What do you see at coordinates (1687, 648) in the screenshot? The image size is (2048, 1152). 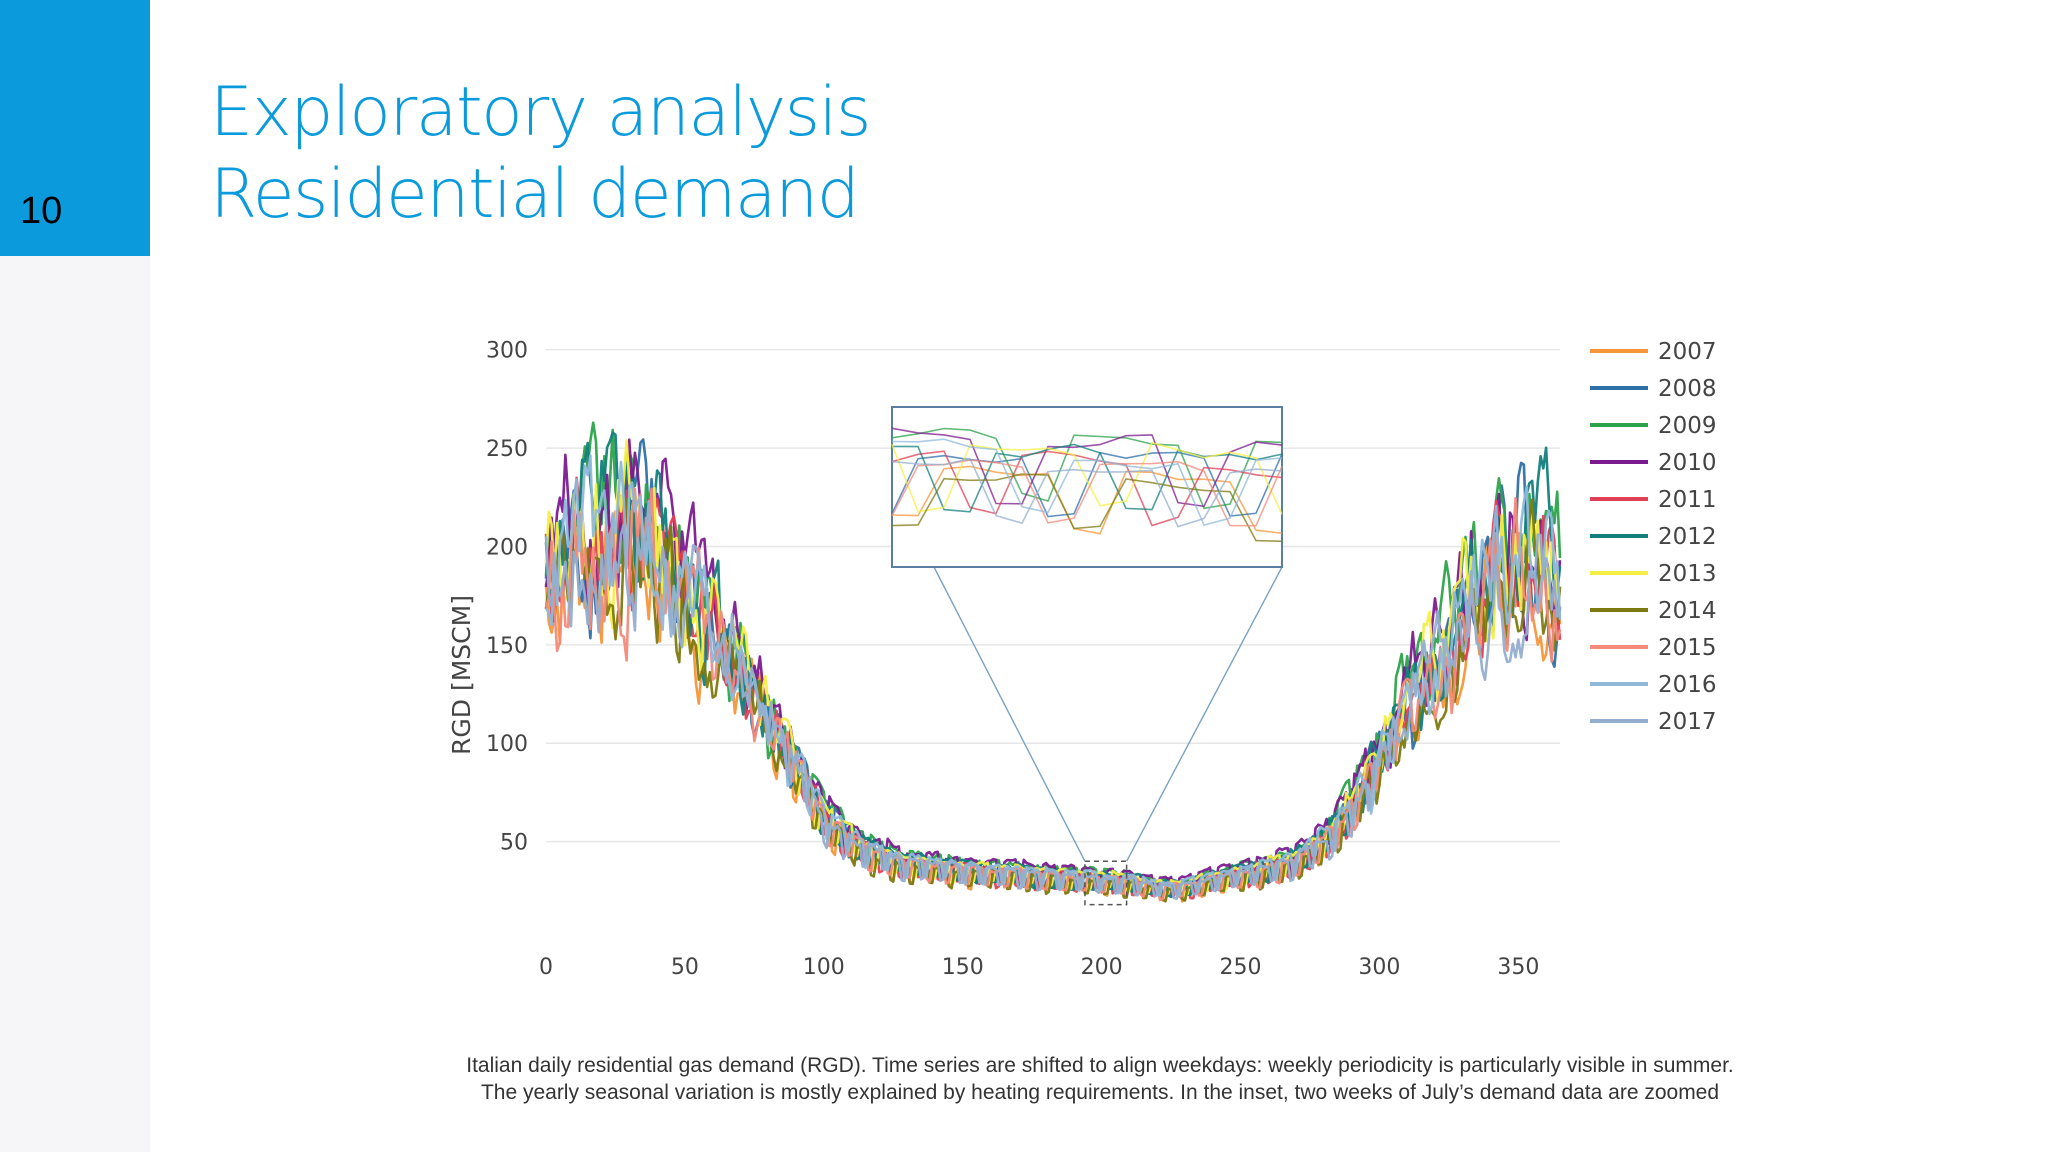 I see `legend-label-2015: 2015` at bounding box center [1687, 648].